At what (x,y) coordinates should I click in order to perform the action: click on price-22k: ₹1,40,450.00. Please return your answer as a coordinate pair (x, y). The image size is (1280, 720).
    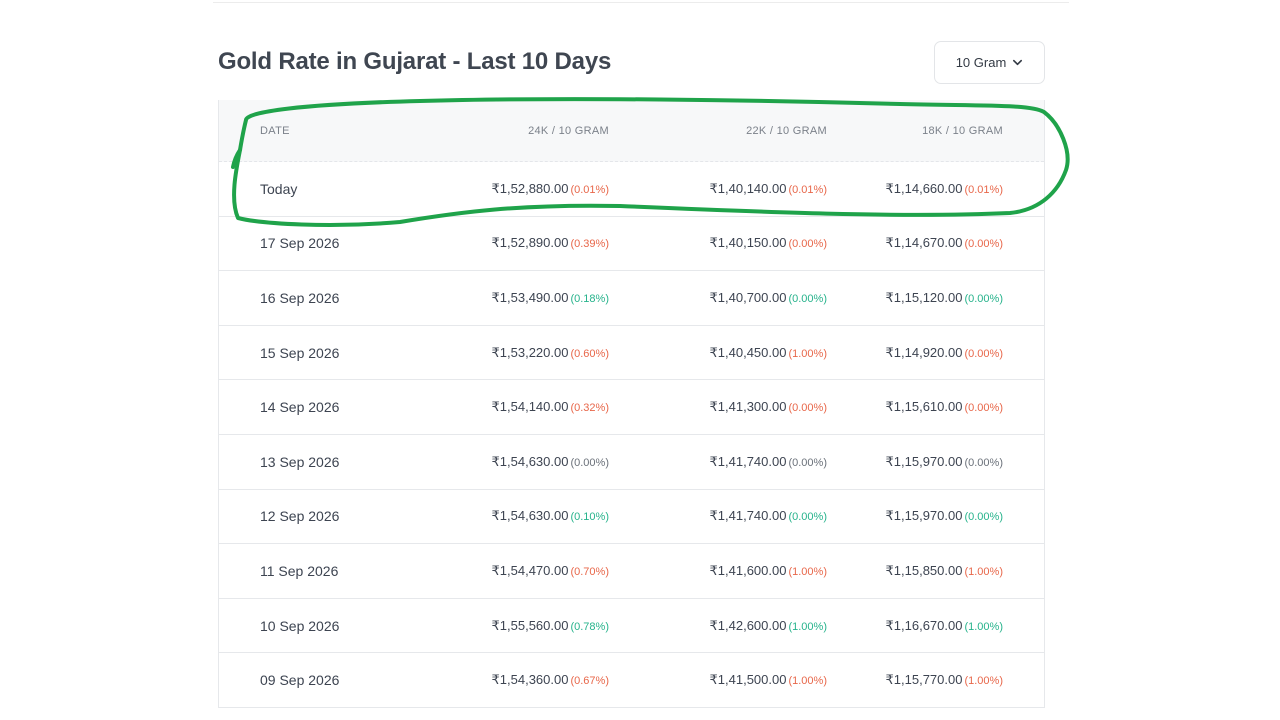
    Looking at the image, I should click on (748, 352).